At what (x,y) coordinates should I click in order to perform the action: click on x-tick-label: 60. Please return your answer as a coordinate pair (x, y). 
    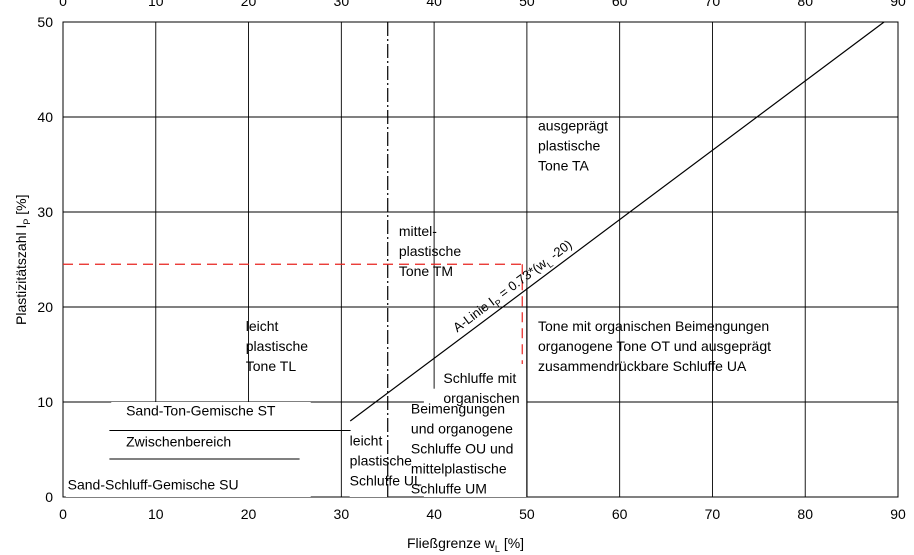
    Looking at the image, I should click on (620, 514).